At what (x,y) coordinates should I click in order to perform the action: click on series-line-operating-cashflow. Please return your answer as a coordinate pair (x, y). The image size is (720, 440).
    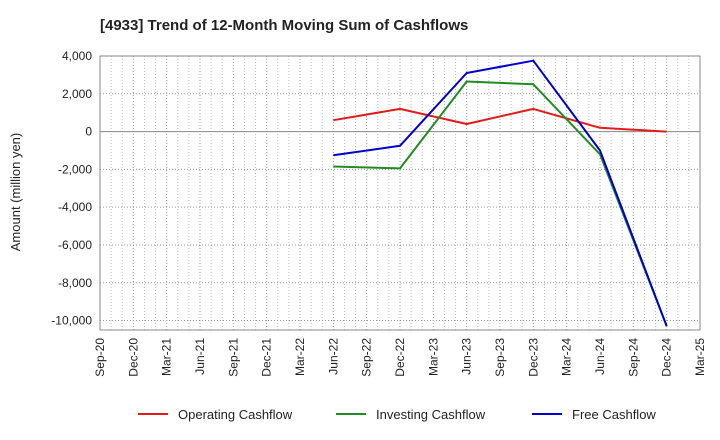
    Looking at the image, I should click on (500, 120).